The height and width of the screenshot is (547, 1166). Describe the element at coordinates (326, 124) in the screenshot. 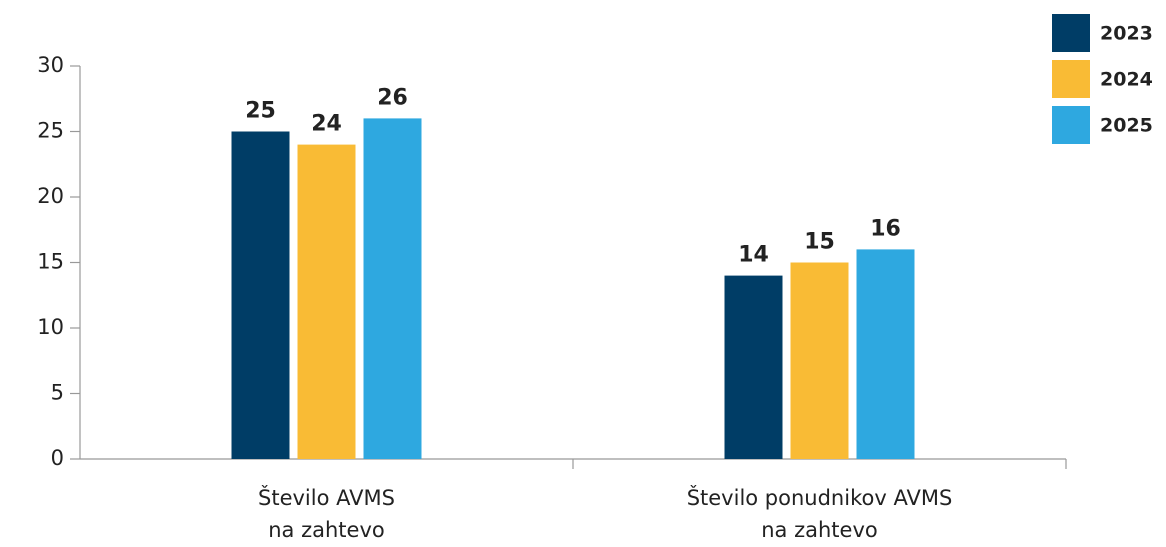

I see `value-label: 24` at that location.